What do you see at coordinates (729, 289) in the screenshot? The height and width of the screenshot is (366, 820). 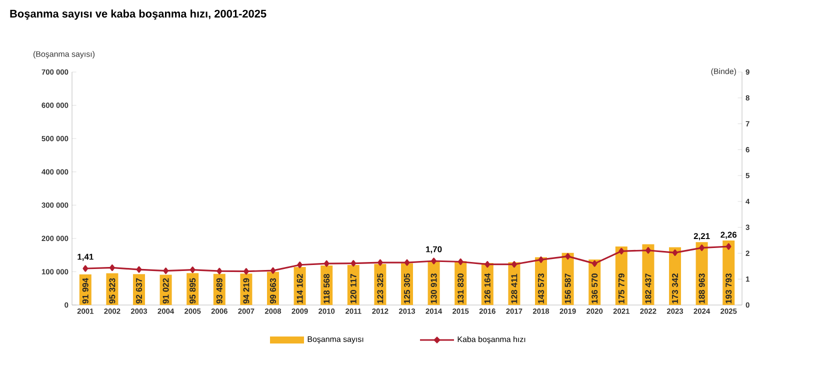 I see `data-label: 193 793` at bounding box center [729, 289].